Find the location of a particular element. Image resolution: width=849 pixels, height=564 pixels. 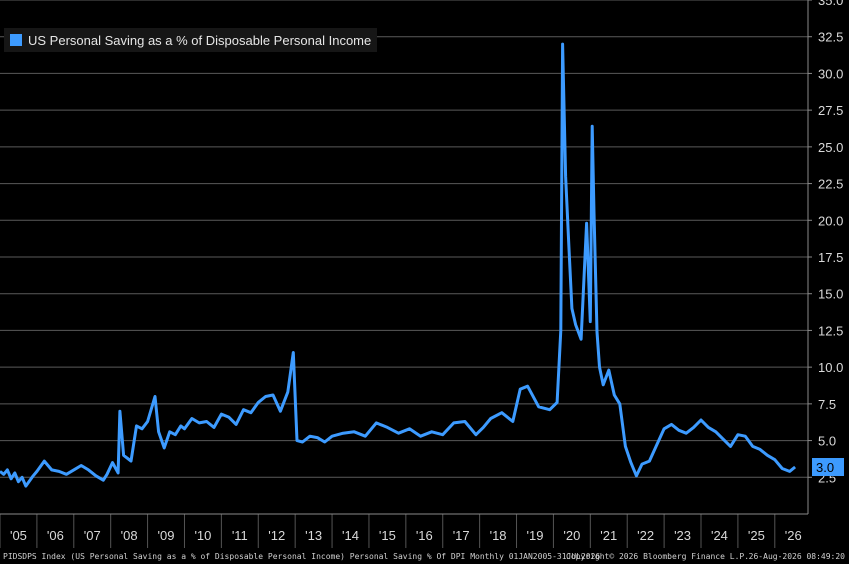

y-tick-label: 10.0 is located at coordinates (830, 367).